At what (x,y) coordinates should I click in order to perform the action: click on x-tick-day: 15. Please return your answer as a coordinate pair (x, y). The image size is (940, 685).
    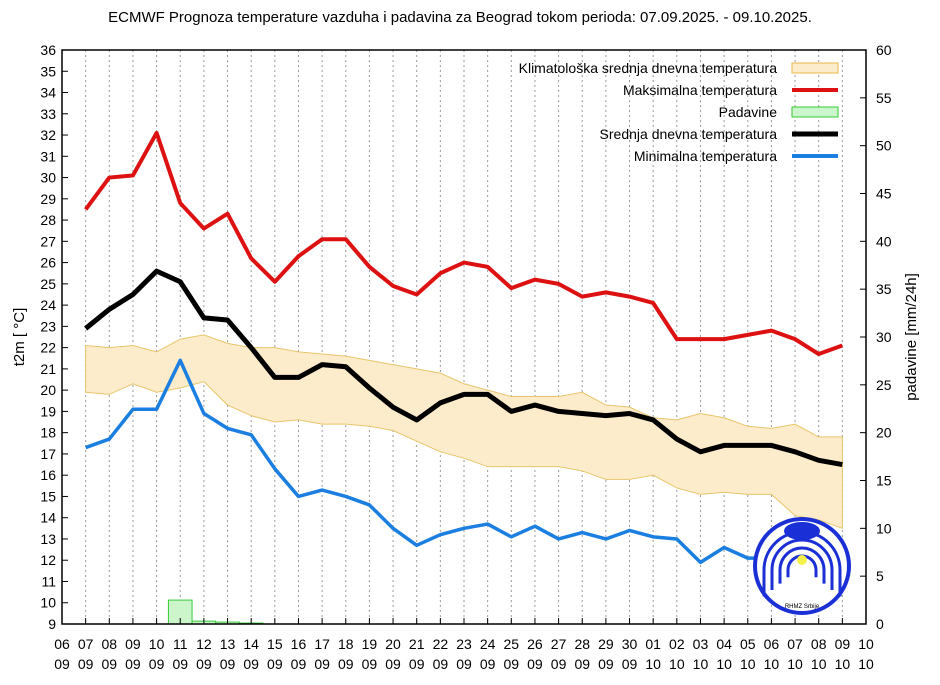
    Looking at the image, I should click on (275, 644).